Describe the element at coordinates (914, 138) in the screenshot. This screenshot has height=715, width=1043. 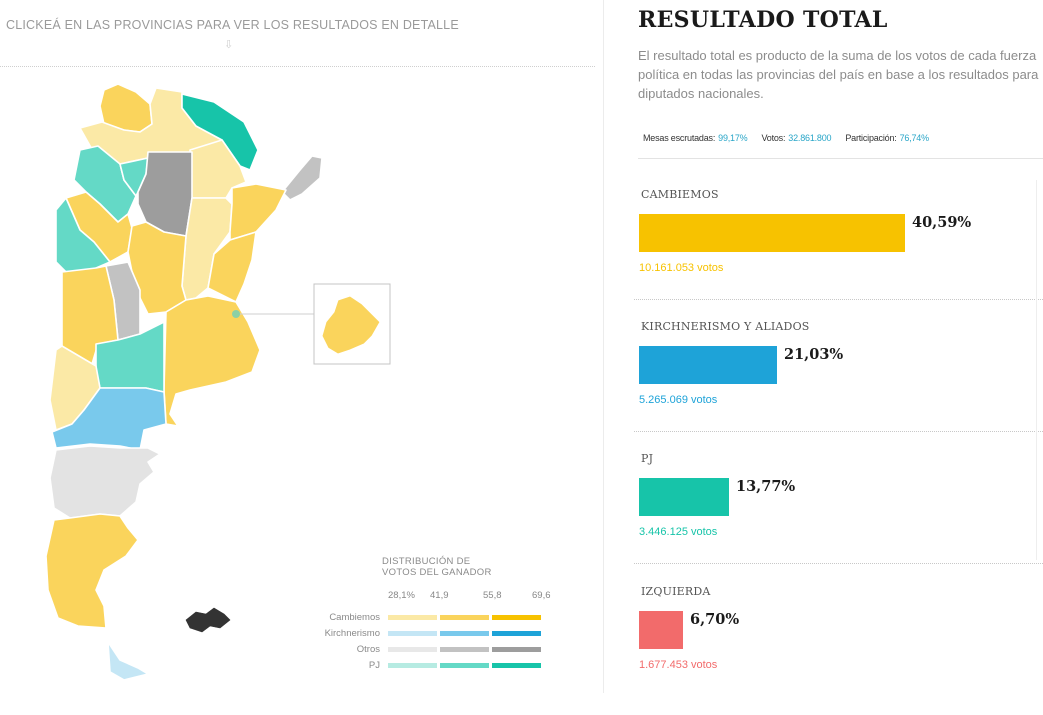
I see `participacion-value: 76,74%` at that location.